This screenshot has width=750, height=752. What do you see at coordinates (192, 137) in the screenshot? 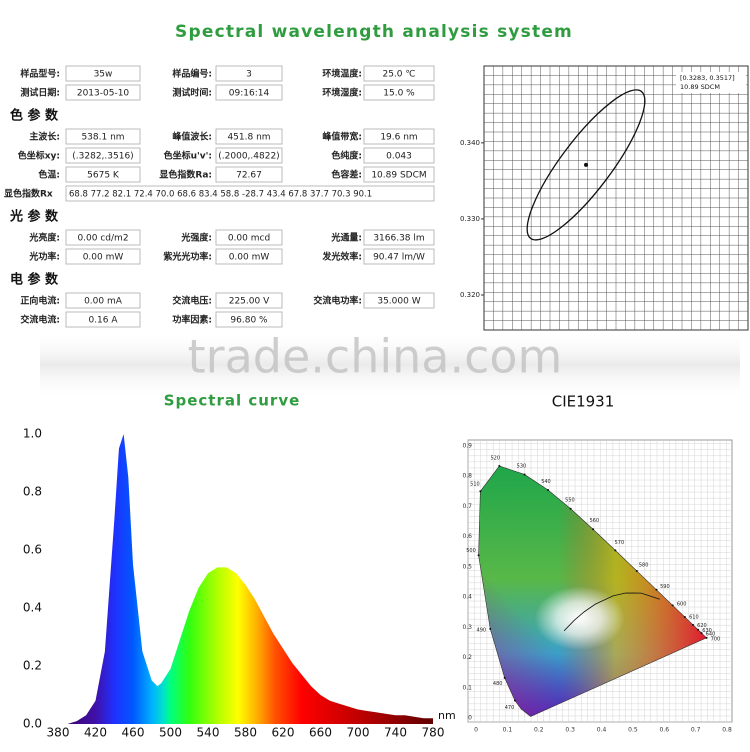
I see `field-label: 峰值波长:` at bounding box center [192, 137].